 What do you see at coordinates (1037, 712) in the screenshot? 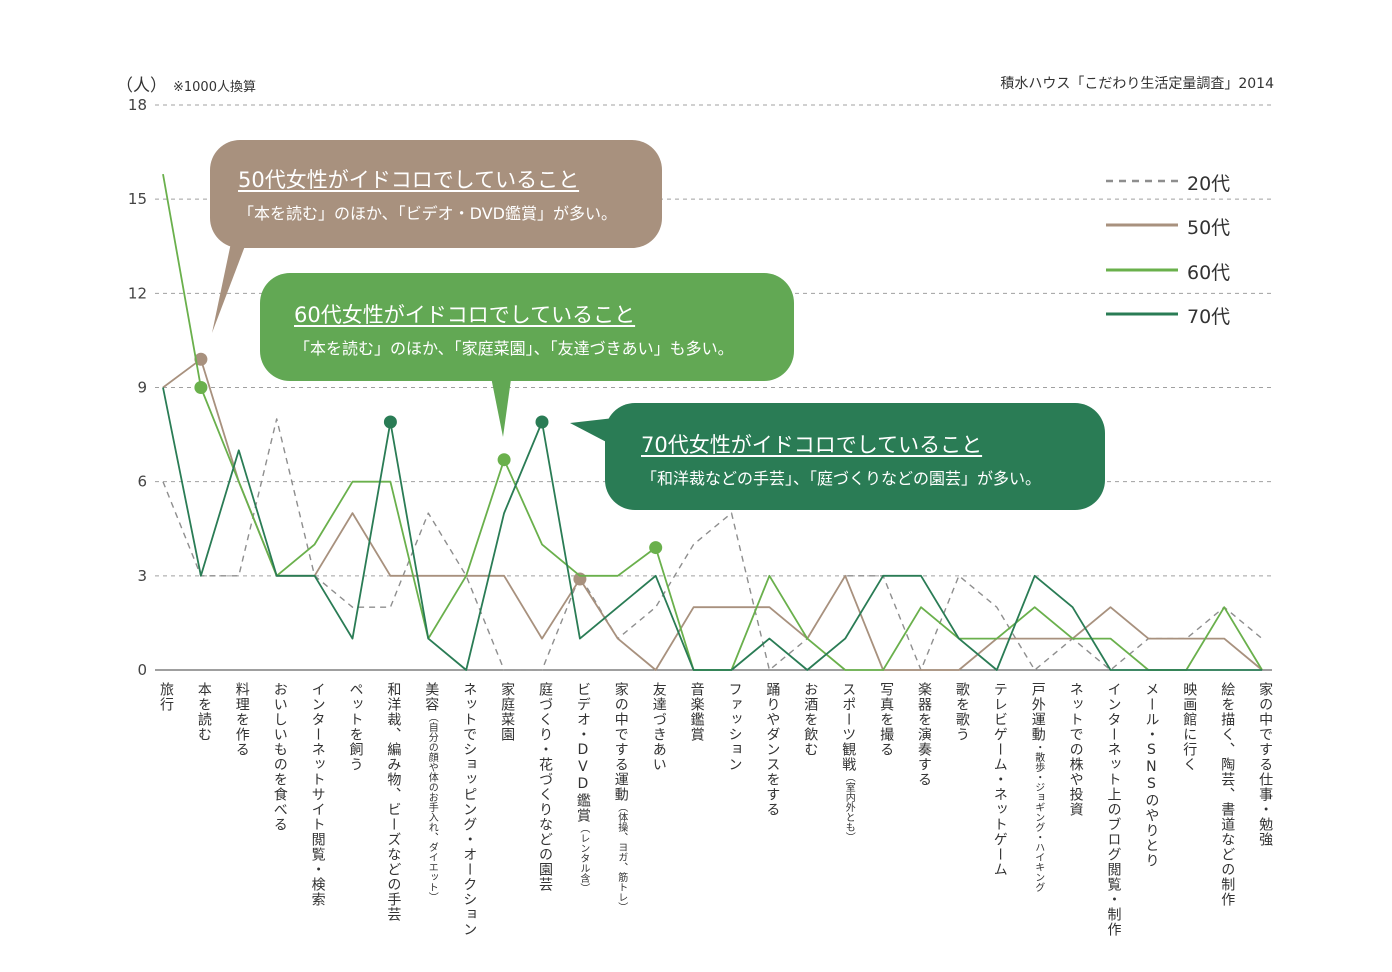
I see `x-tick-label-text: 戸外運動` at bounding box center [1037, 712].